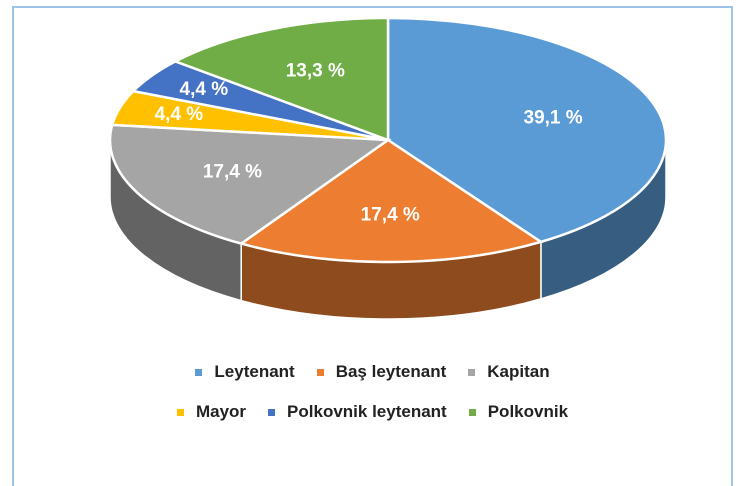 The height and width of the screenshot is (486, 745). What do you see at coordinates (254, 371) in the screenshot?
I see `legend-label: Leytenant` at bounding box center [254, 371].